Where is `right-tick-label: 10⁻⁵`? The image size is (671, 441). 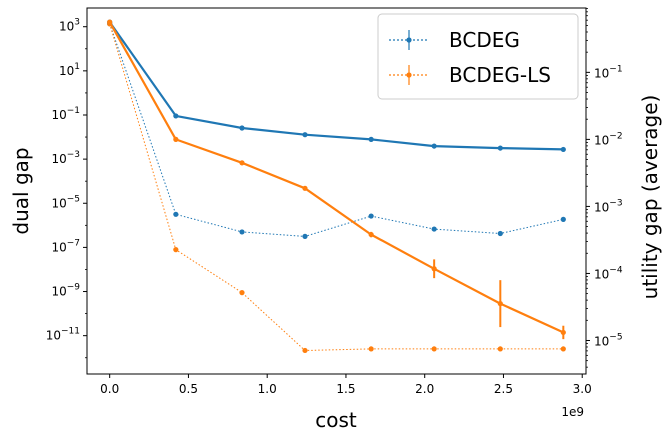 right-tick-label: 10⁻⁵ is located at coordinates (608, 340).